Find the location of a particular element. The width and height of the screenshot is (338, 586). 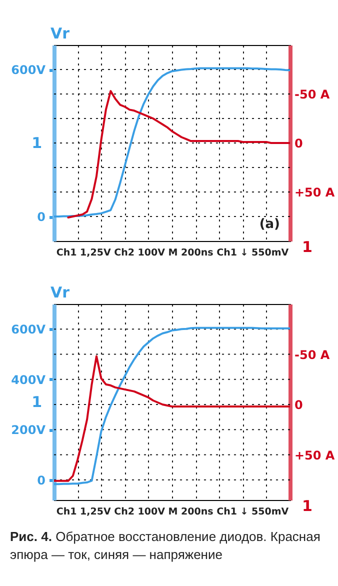

text: Рис. 4. Обратное восстановление диодов. Красная эпюра — ток, синяя — напряжение is located at coordinates (166, 546).